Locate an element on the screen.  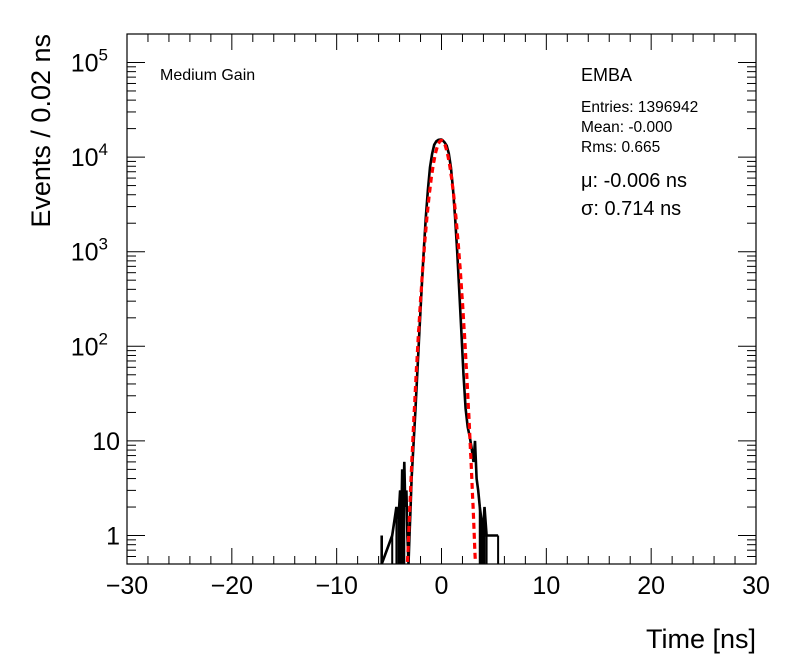
region-label: EMBA is located at coordinates (606, 75).